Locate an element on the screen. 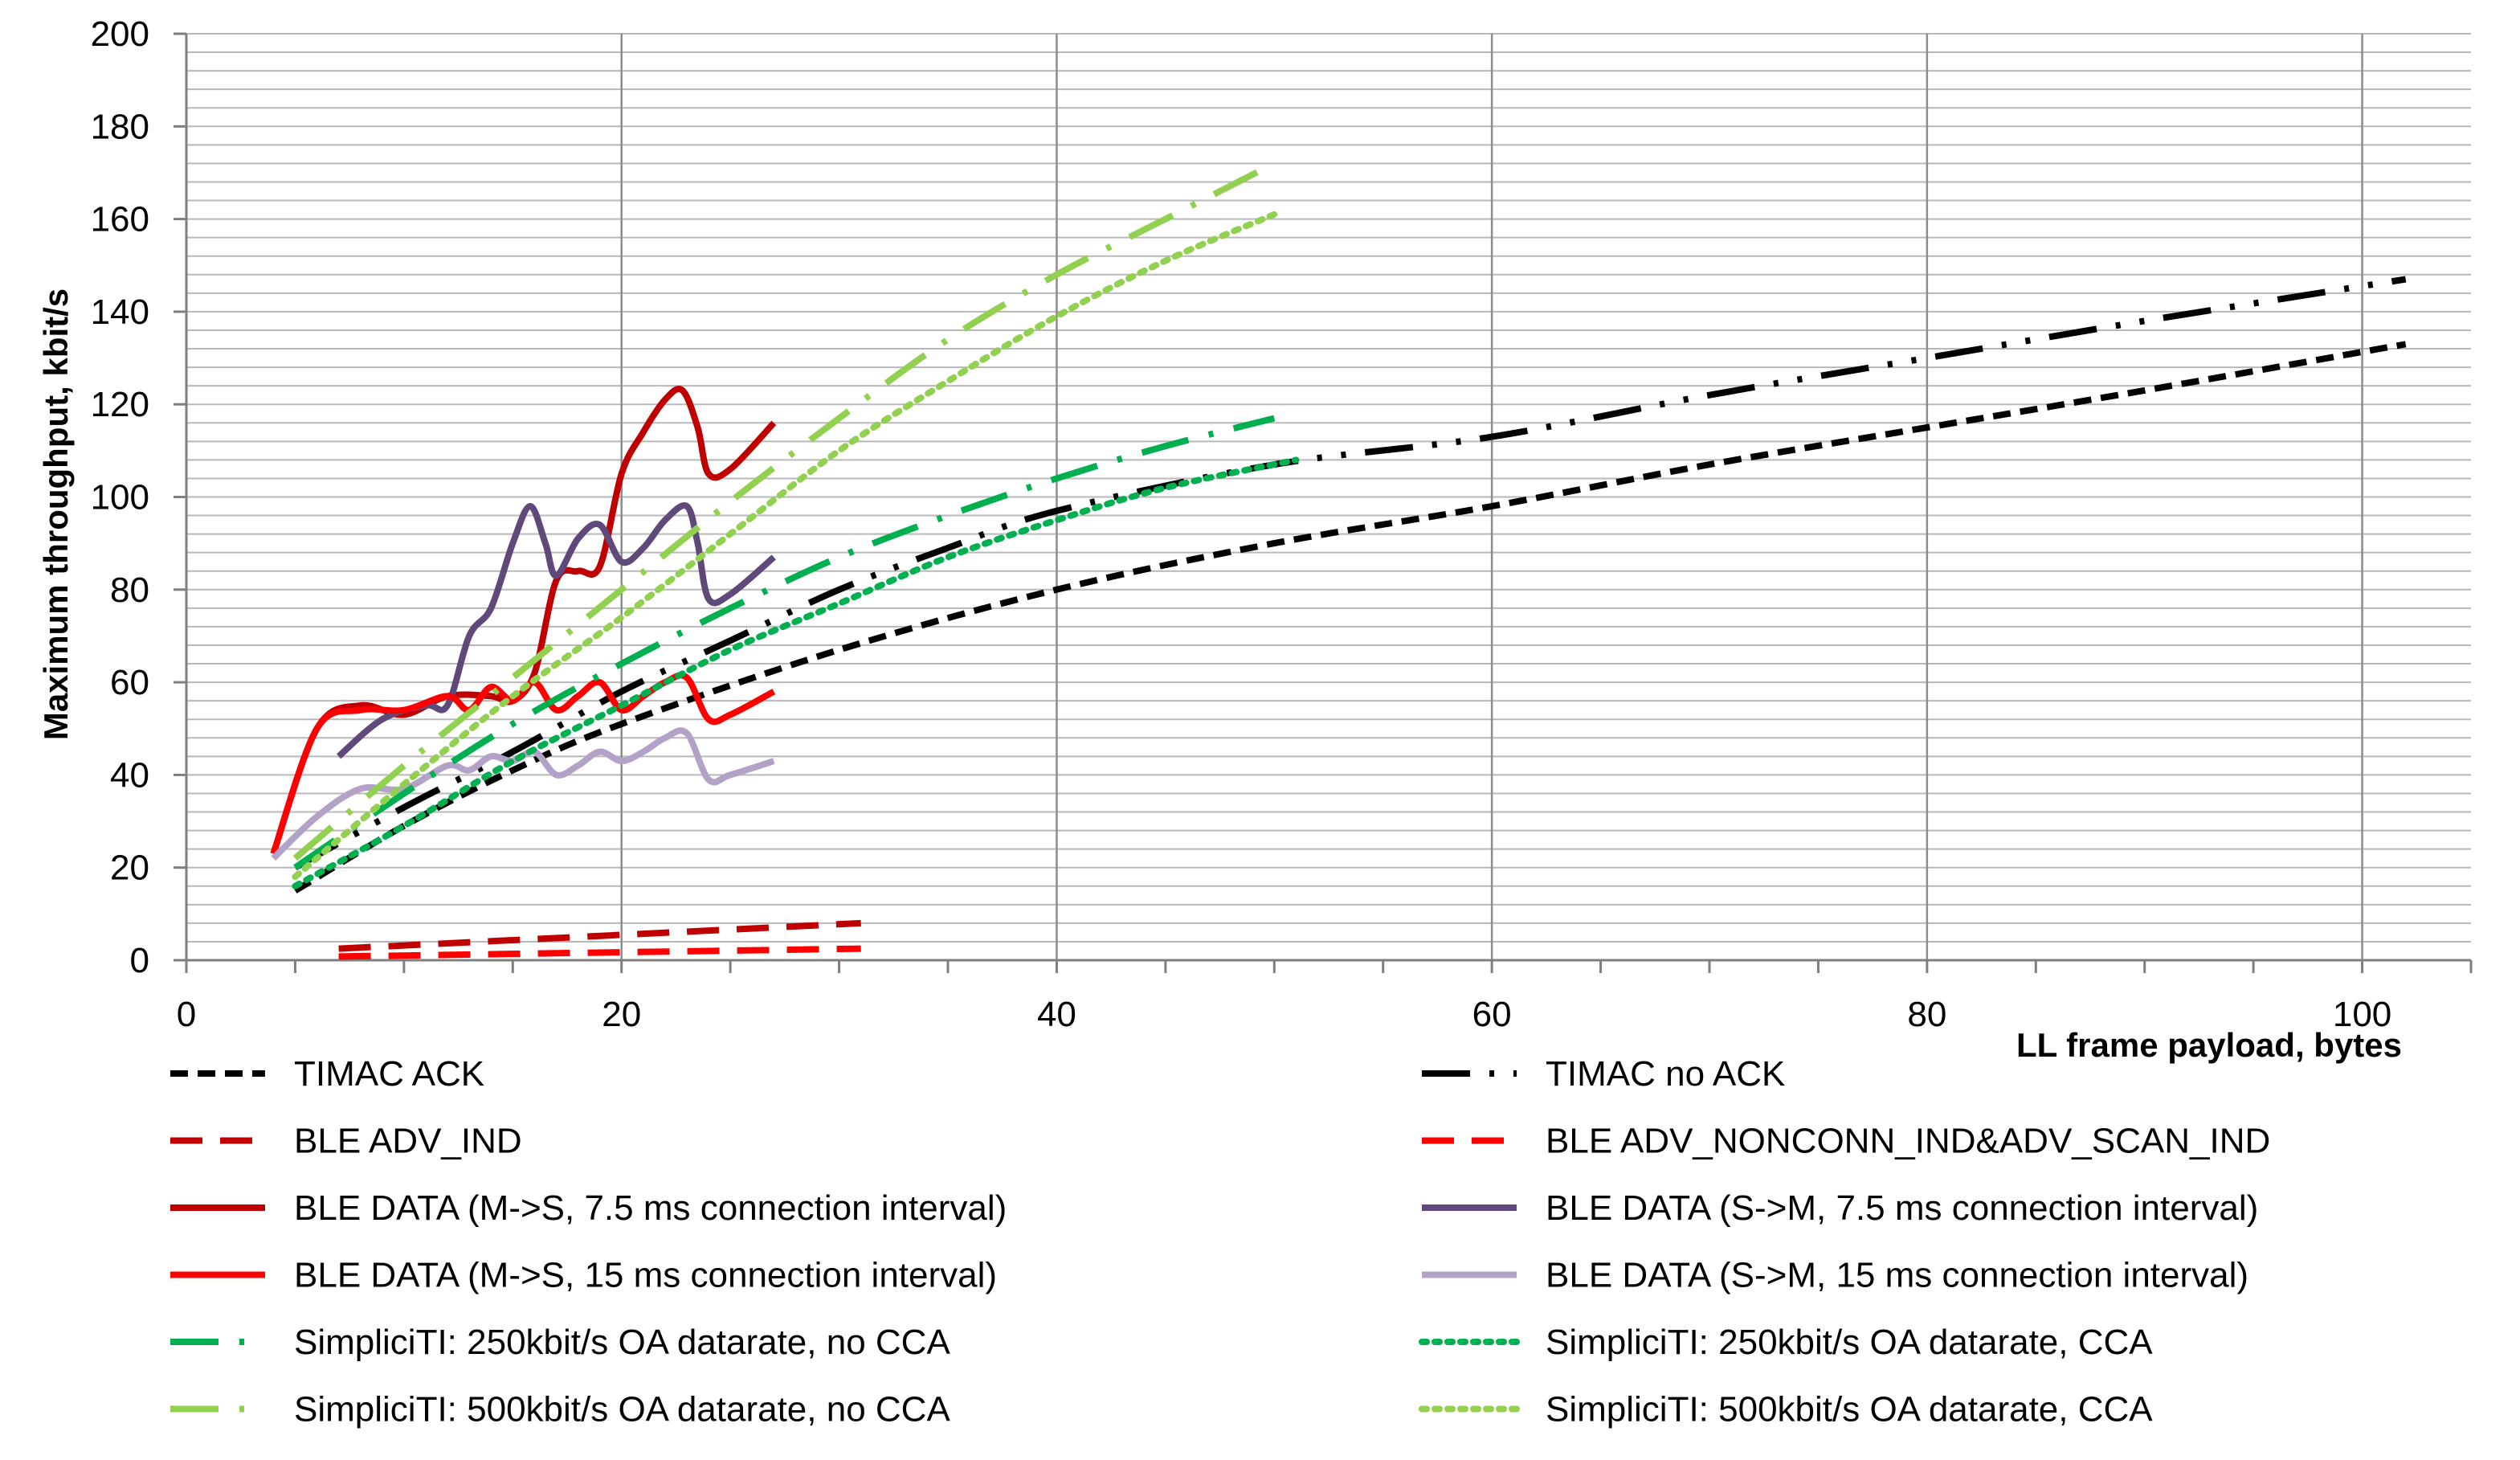  y-tick-label: 160 is located at coordinates (120, 219).